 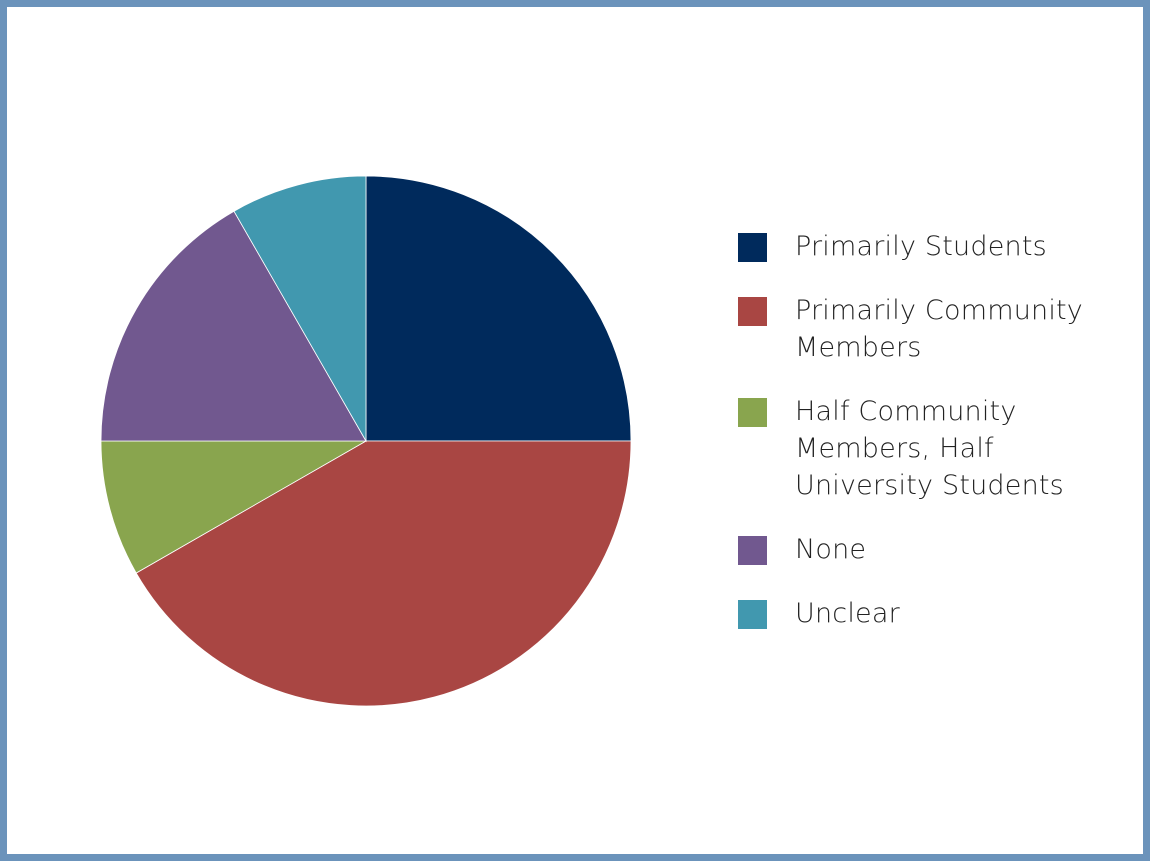 What do you see at coordinates (752, 550) in the screenshot?
I see `legend-swatch-none` at bounding box center [752, 550].